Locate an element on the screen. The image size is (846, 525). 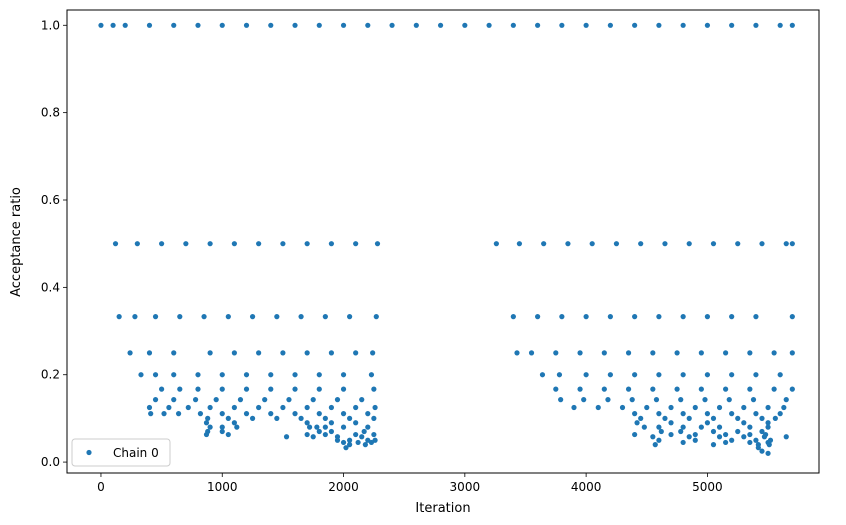
legend: Chain 0 is located at coordinates (121, 452).